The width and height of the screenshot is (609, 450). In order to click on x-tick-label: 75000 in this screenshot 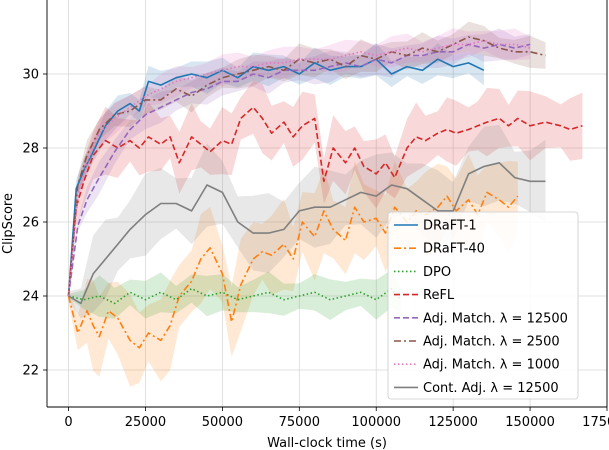, I will do `click(299, 422)`.